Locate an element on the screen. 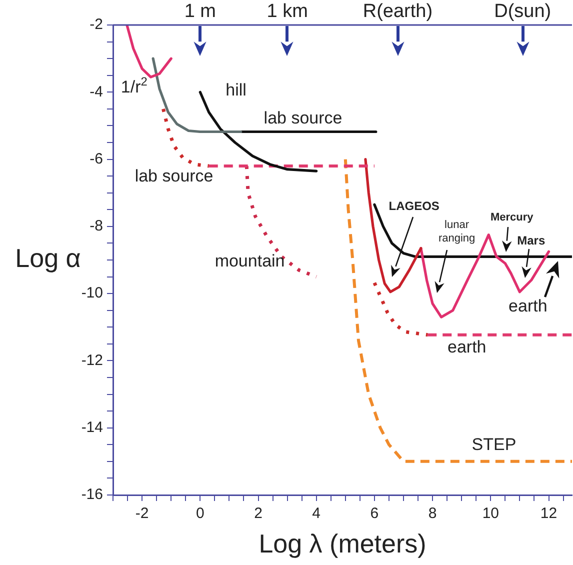  x-tick-label: 8 is located at coordinates (432, 513).